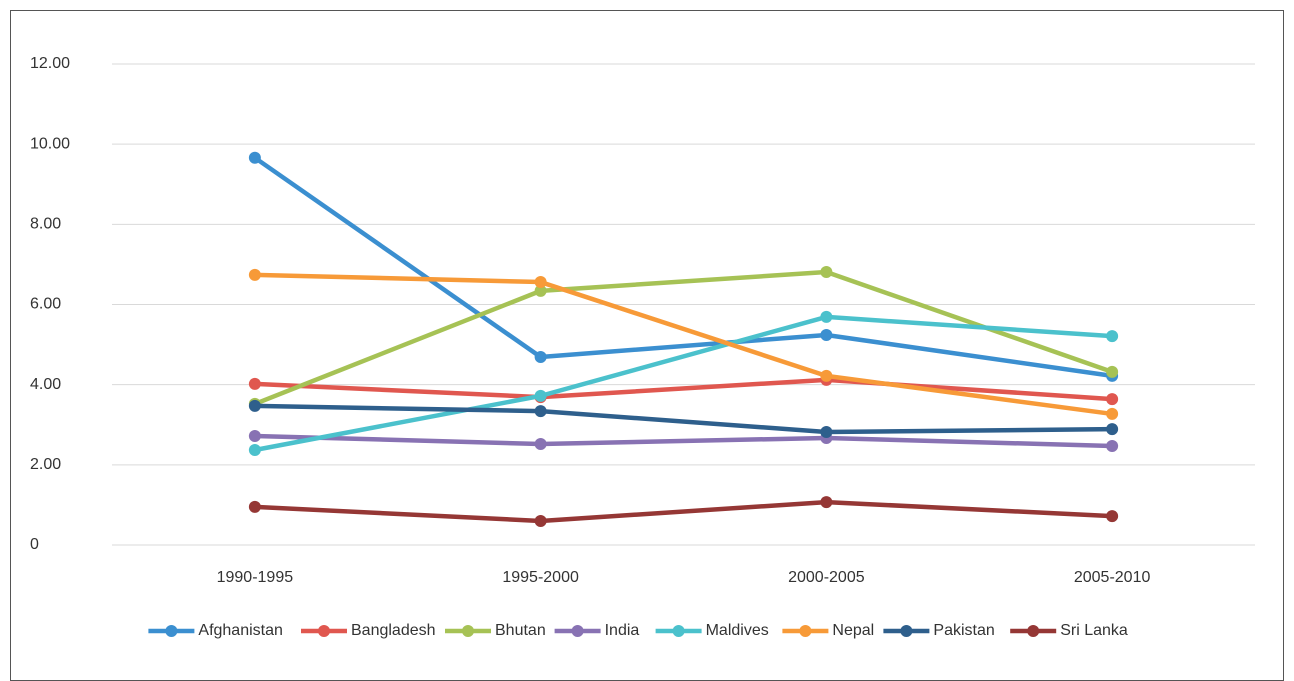 This screenshot has height=681, width=1294. I want to click on y-tick-label: 2.00, so click(45, 464).